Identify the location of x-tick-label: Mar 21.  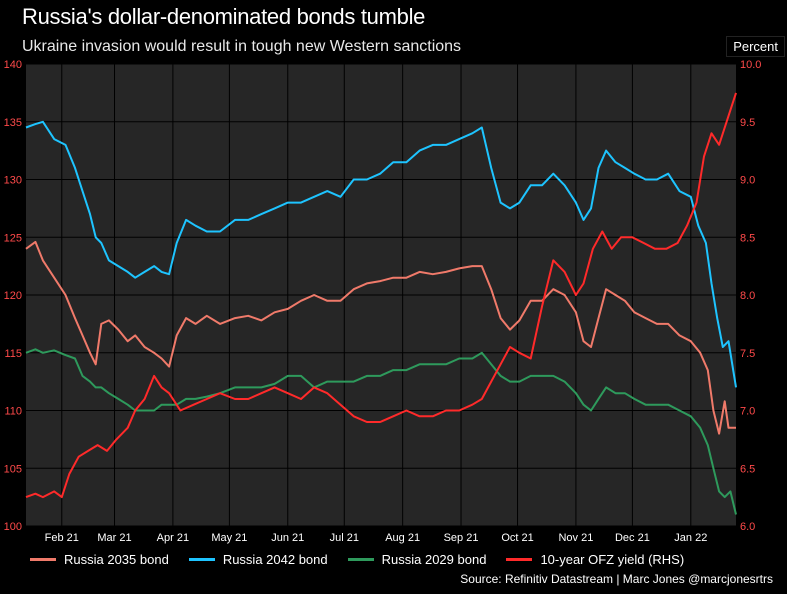
(114, 538).